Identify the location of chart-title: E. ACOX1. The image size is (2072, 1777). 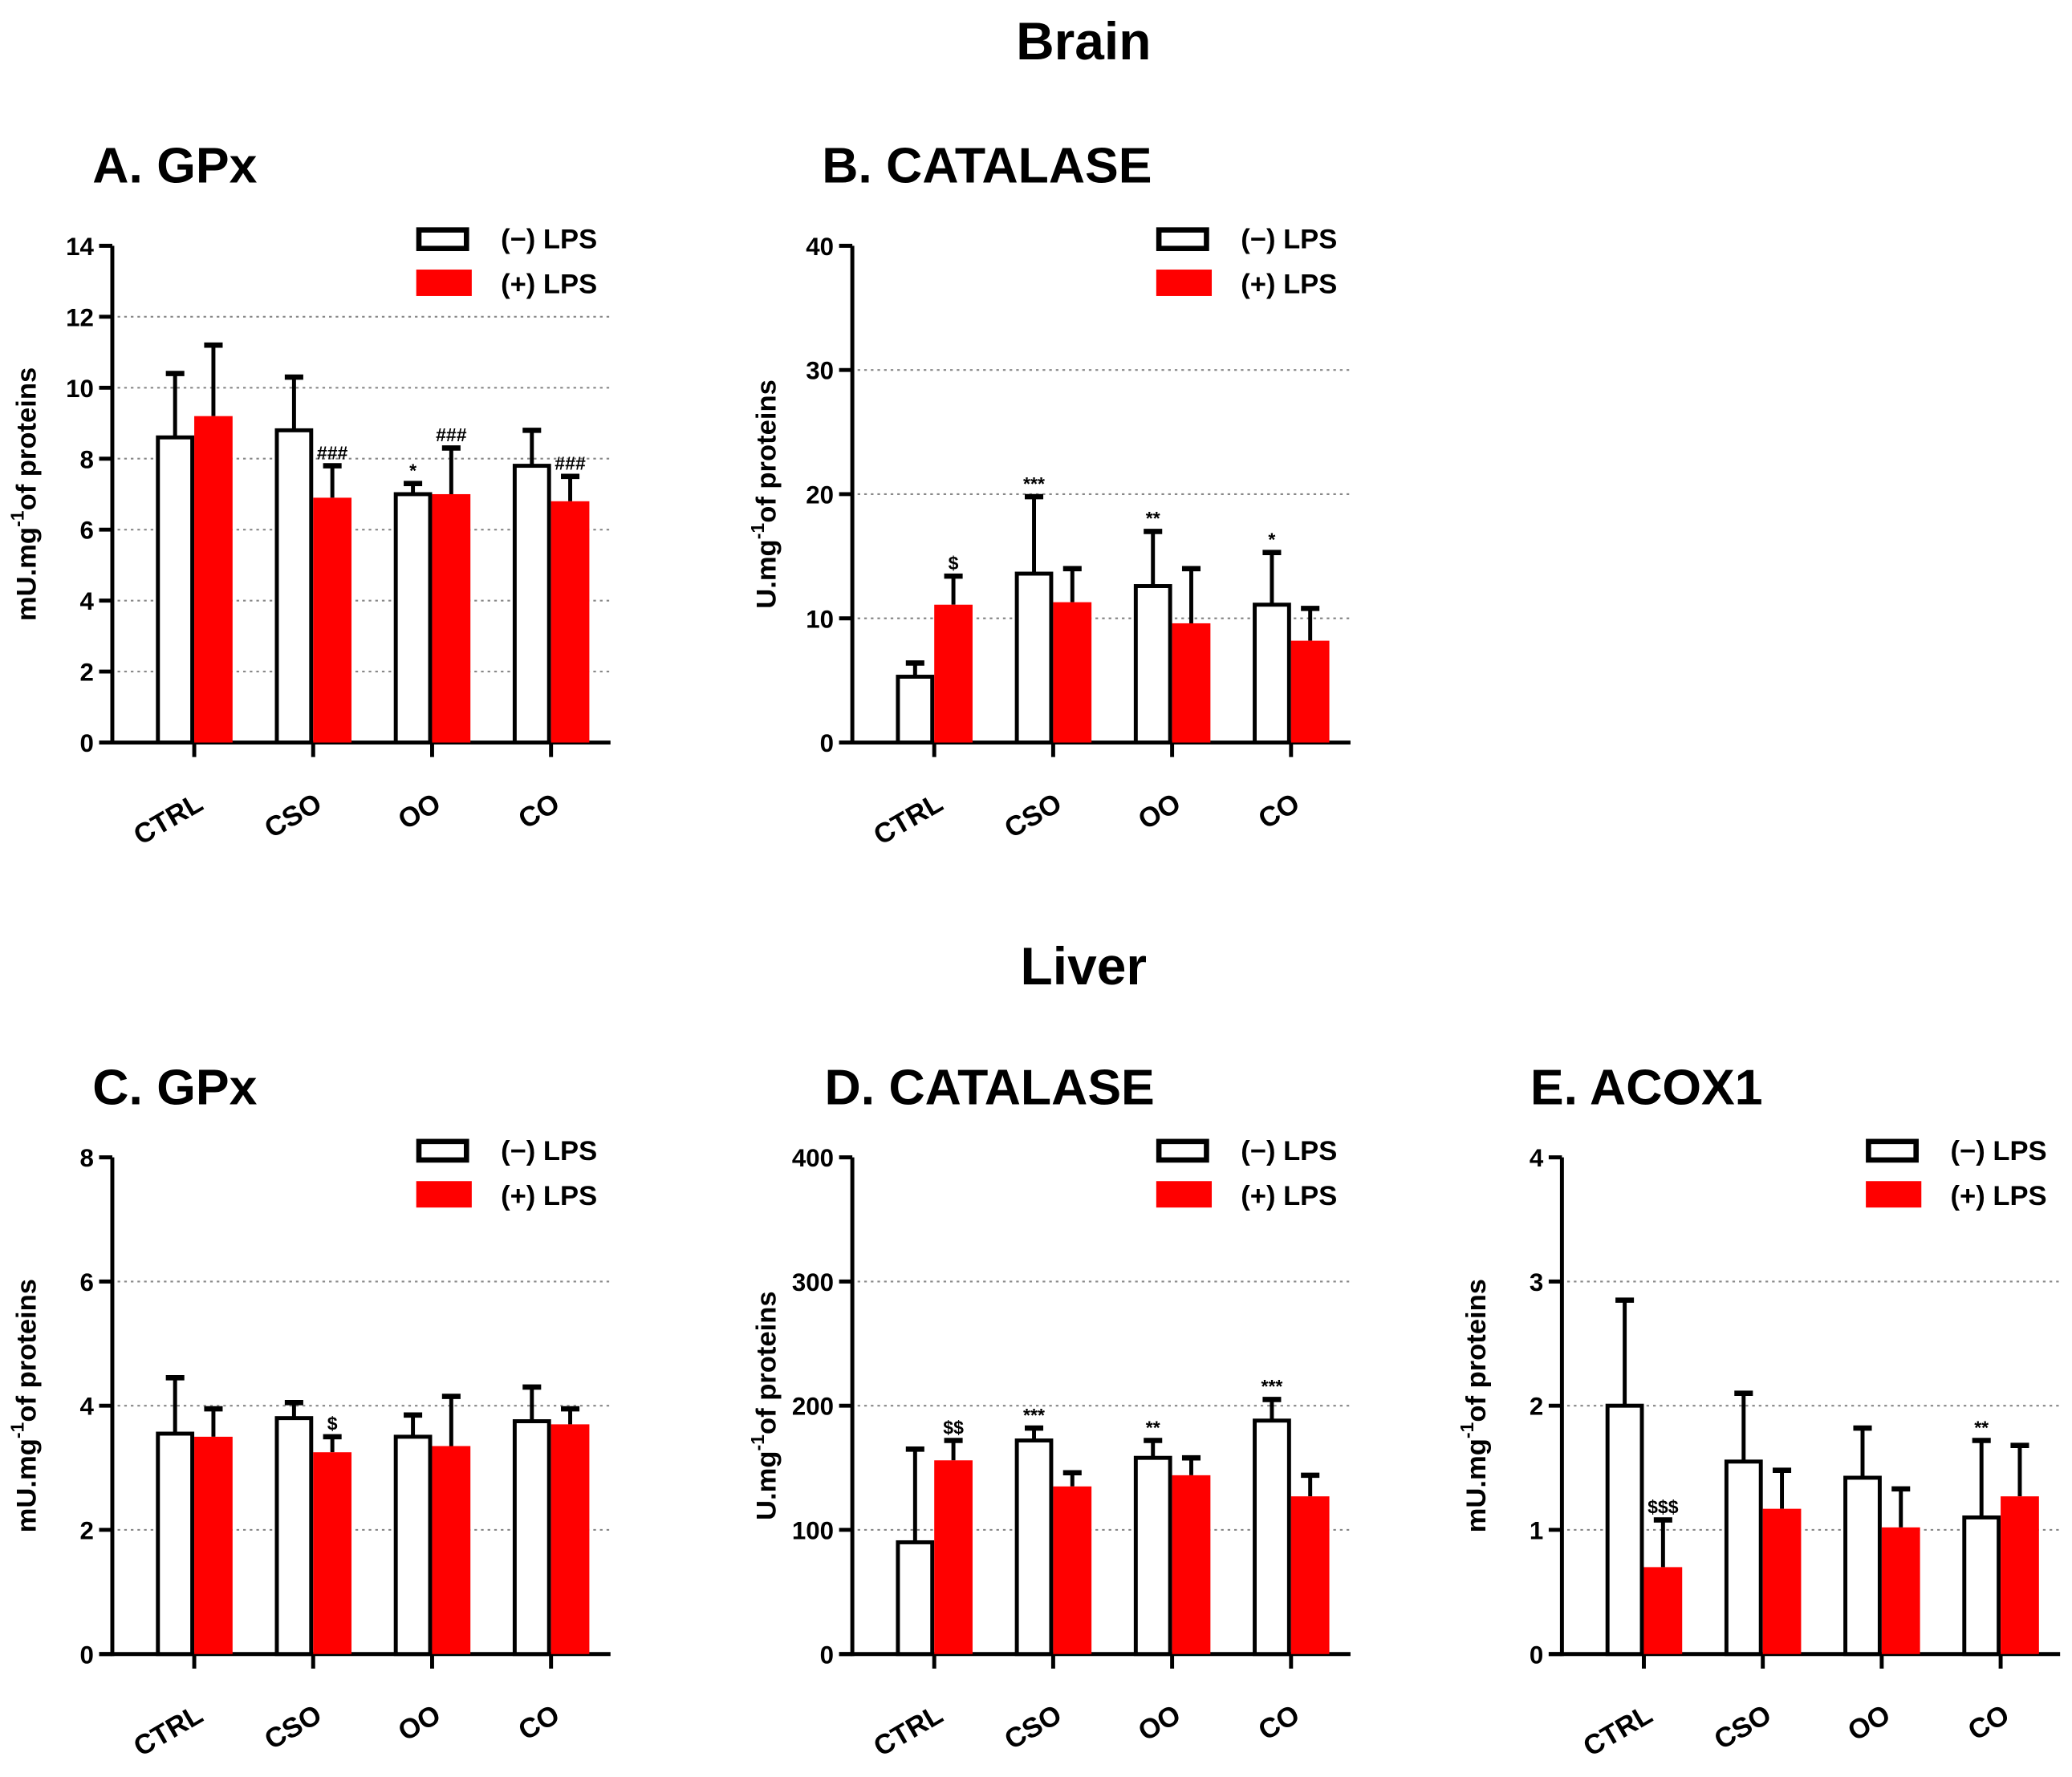
(1647, 1088).